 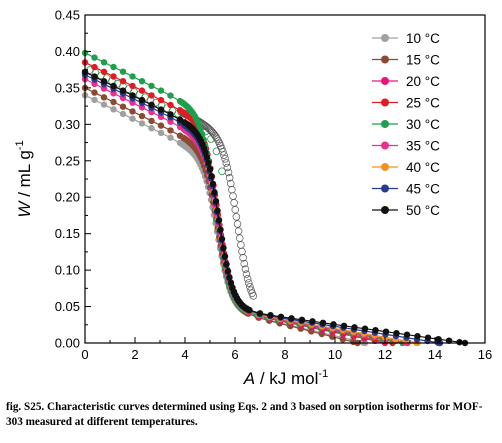 I want to click on legend-item: 45 °C, so click(x=406, y=189).